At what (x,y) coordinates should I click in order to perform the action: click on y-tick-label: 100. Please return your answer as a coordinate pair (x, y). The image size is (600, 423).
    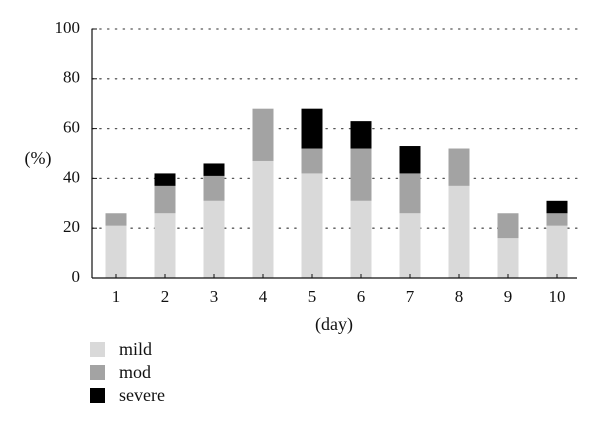
    Looking at the image, I should click on (68, 27).